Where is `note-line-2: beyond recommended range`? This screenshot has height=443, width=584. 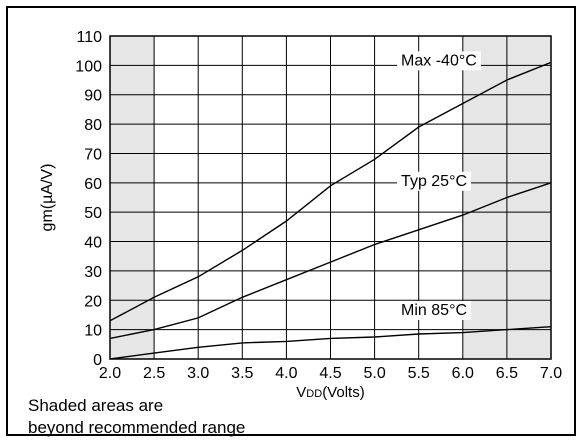 note-line-2: beyond recommended range is located at coordinates (137, 427).